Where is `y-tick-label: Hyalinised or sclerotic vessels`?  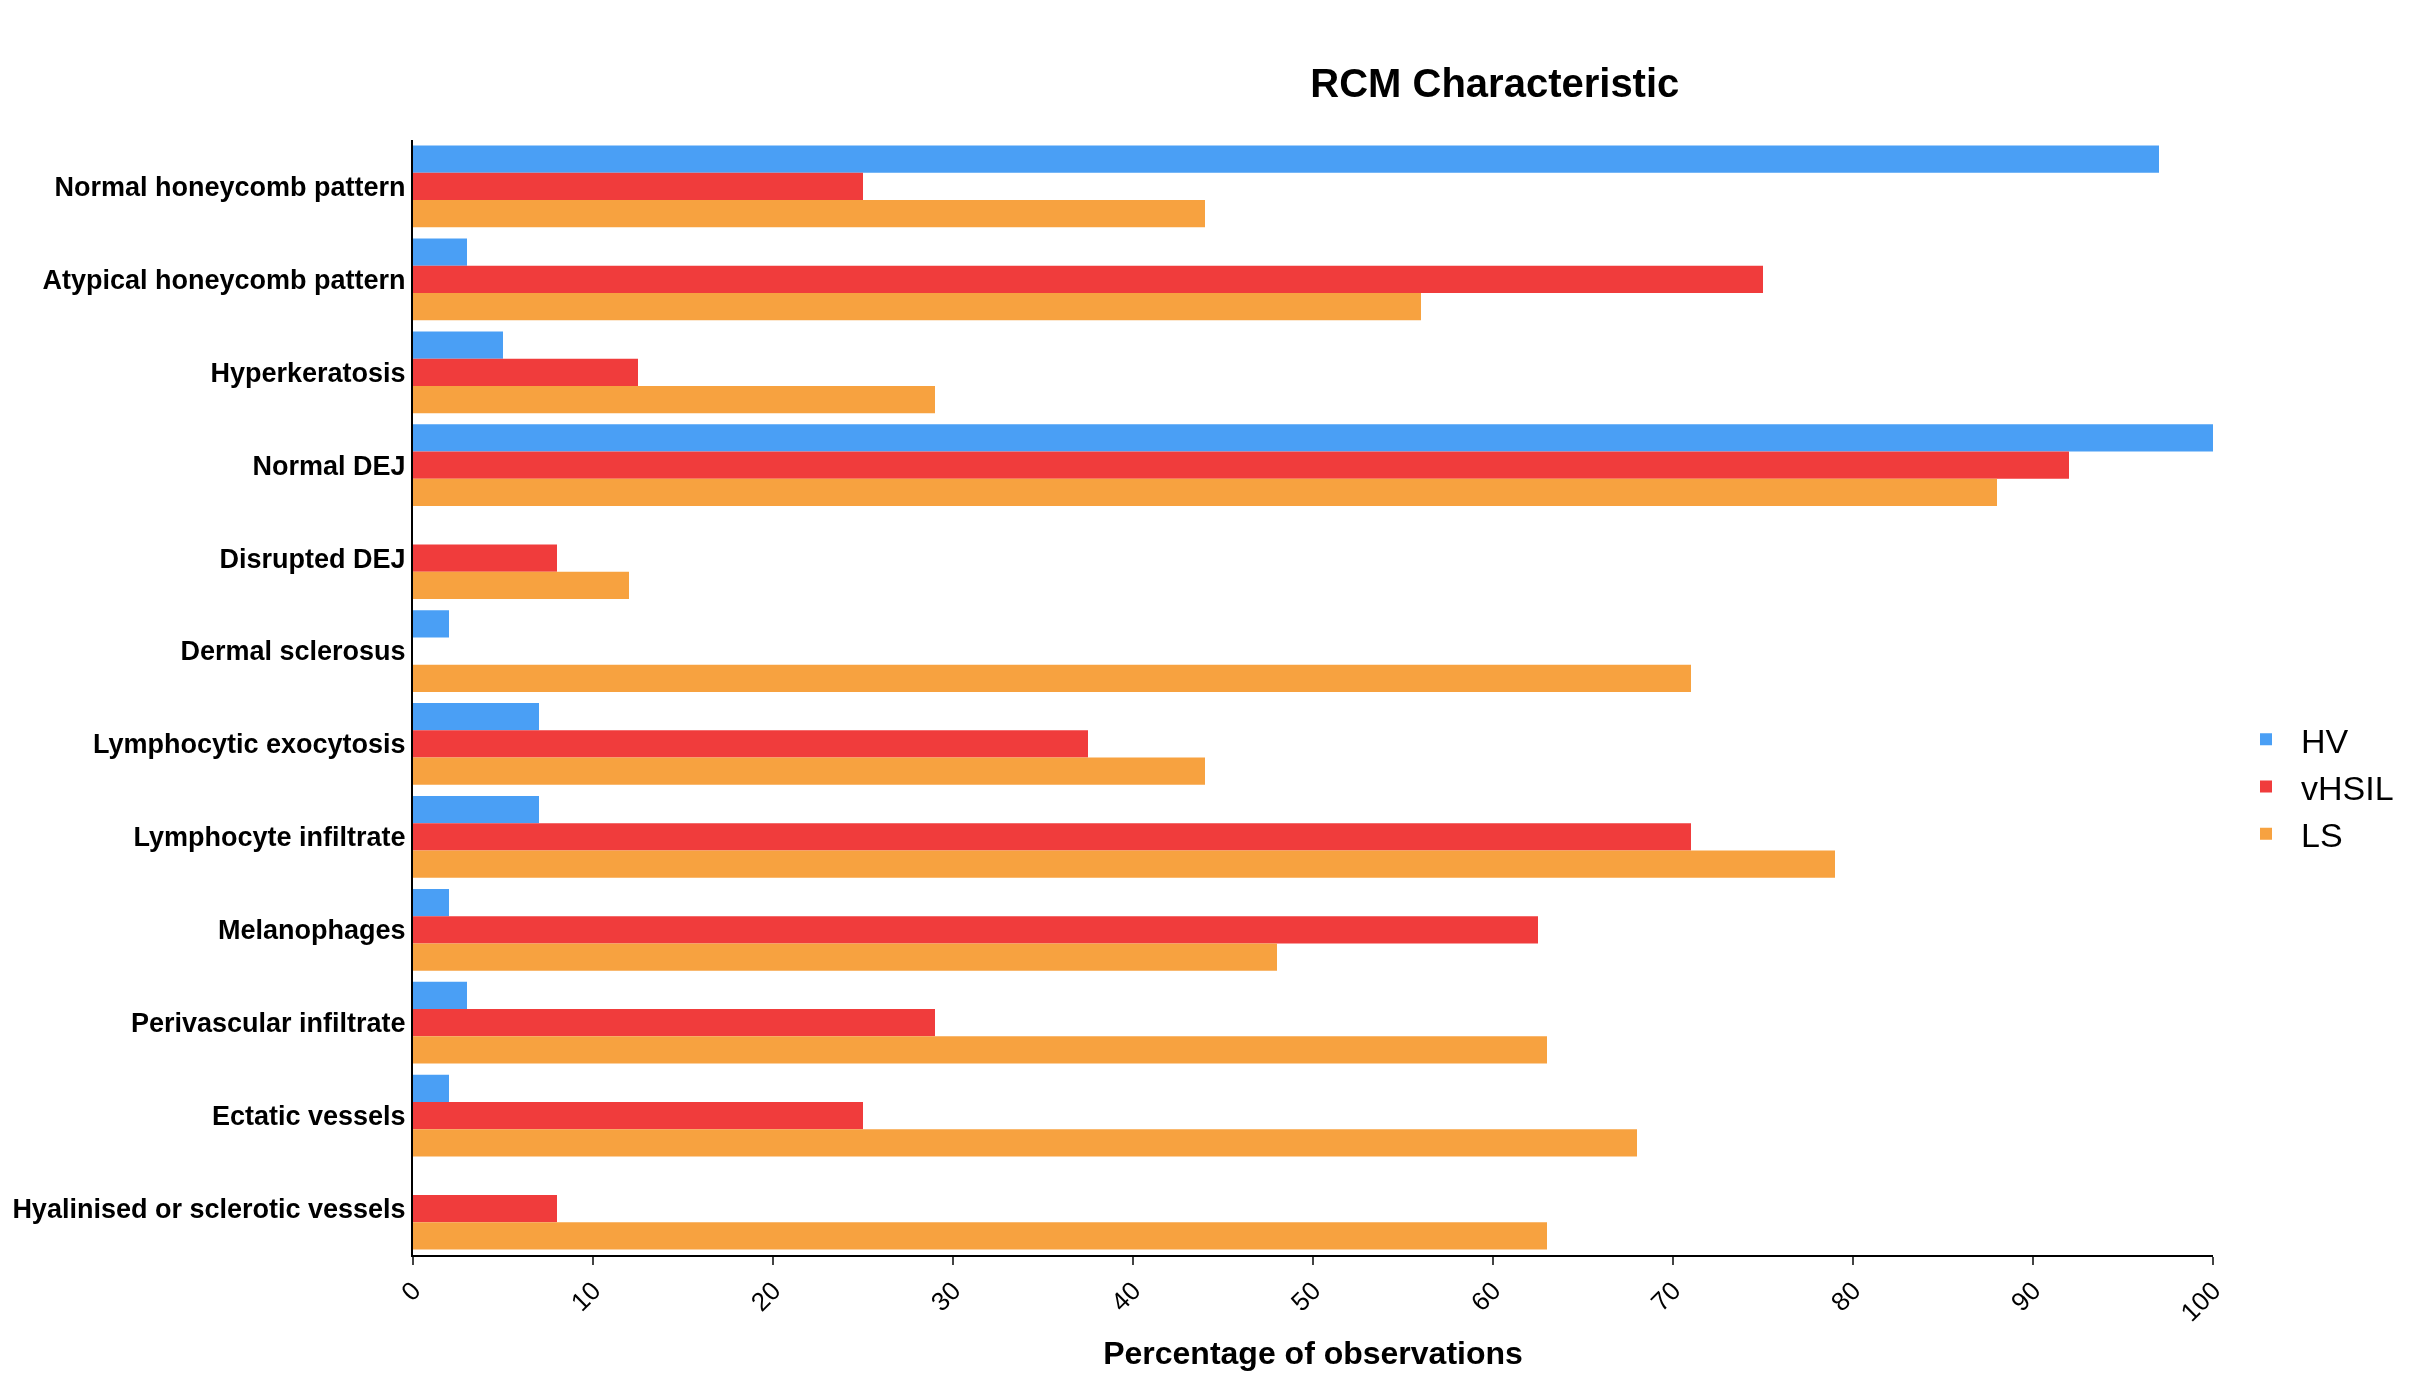 y-tick-label: Hyalinised or sclerotic vessels is located at coordinates (209, 1208).